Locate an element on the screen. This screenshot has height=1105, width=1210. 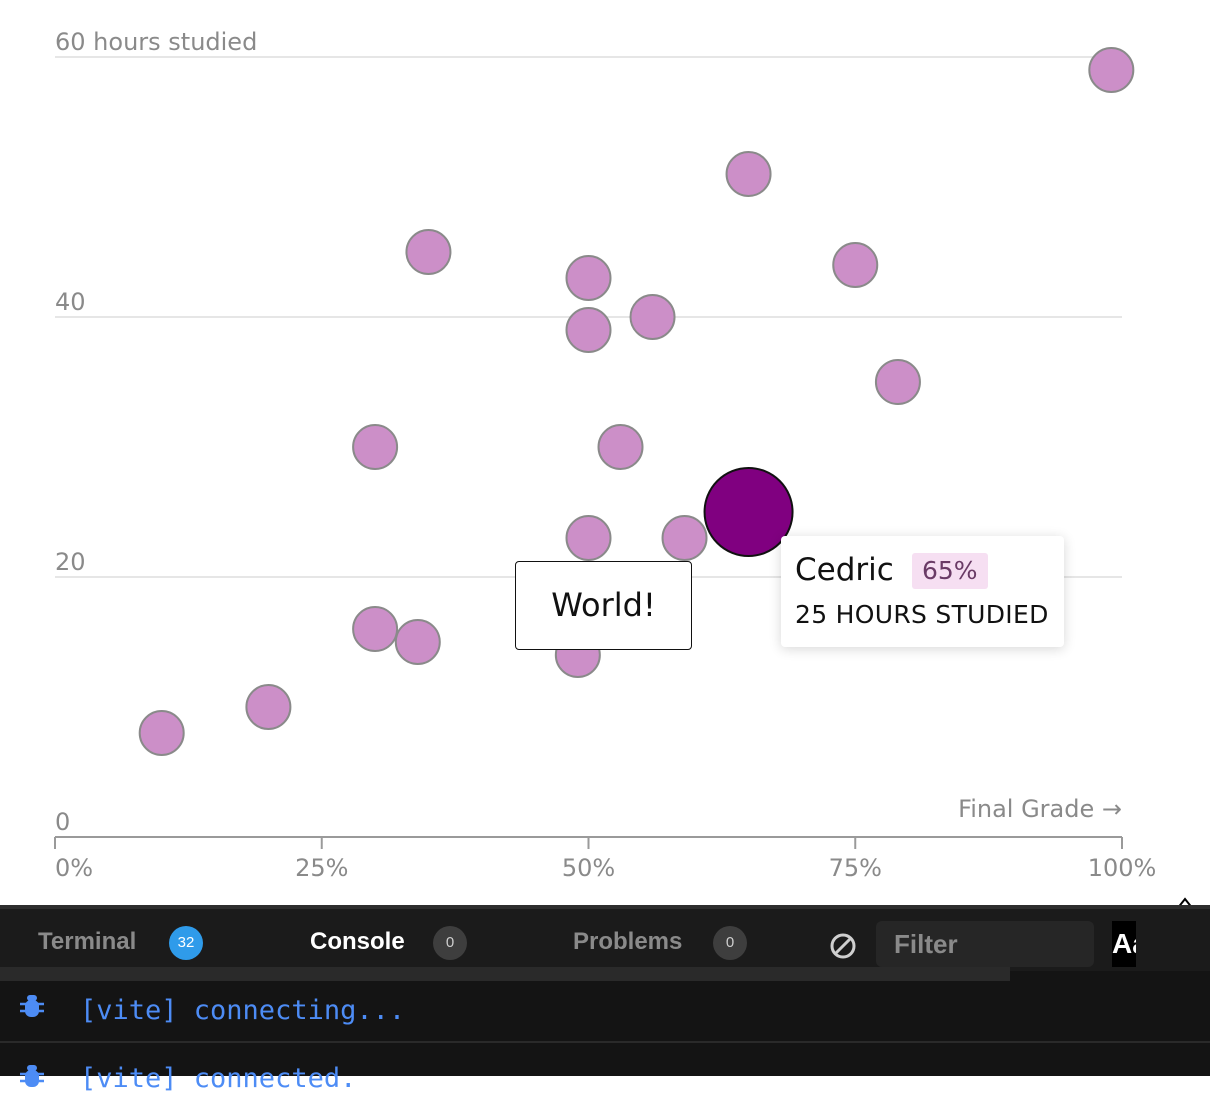
tooltip-hours: 25 HOURS STUDIED is located at coordinates (922, 614).